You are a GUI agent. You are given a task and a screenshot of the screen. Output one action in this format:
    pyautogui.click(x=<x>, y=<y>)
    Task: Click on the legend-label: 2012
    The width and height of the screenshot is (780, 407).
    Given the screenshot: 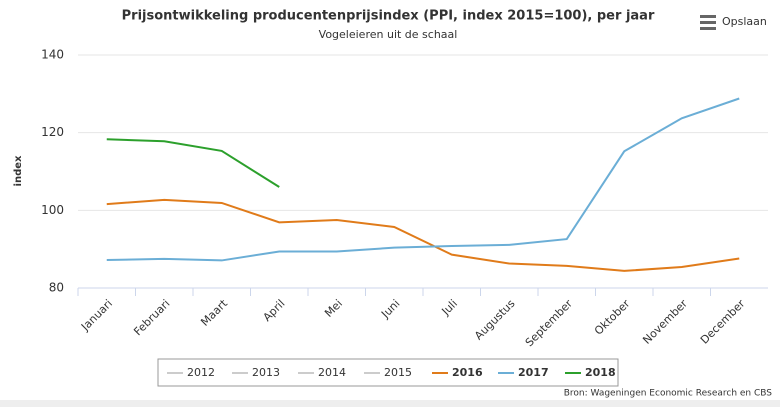 What is the action you would take?
    pyautogui.click(x=201, y=372)
    